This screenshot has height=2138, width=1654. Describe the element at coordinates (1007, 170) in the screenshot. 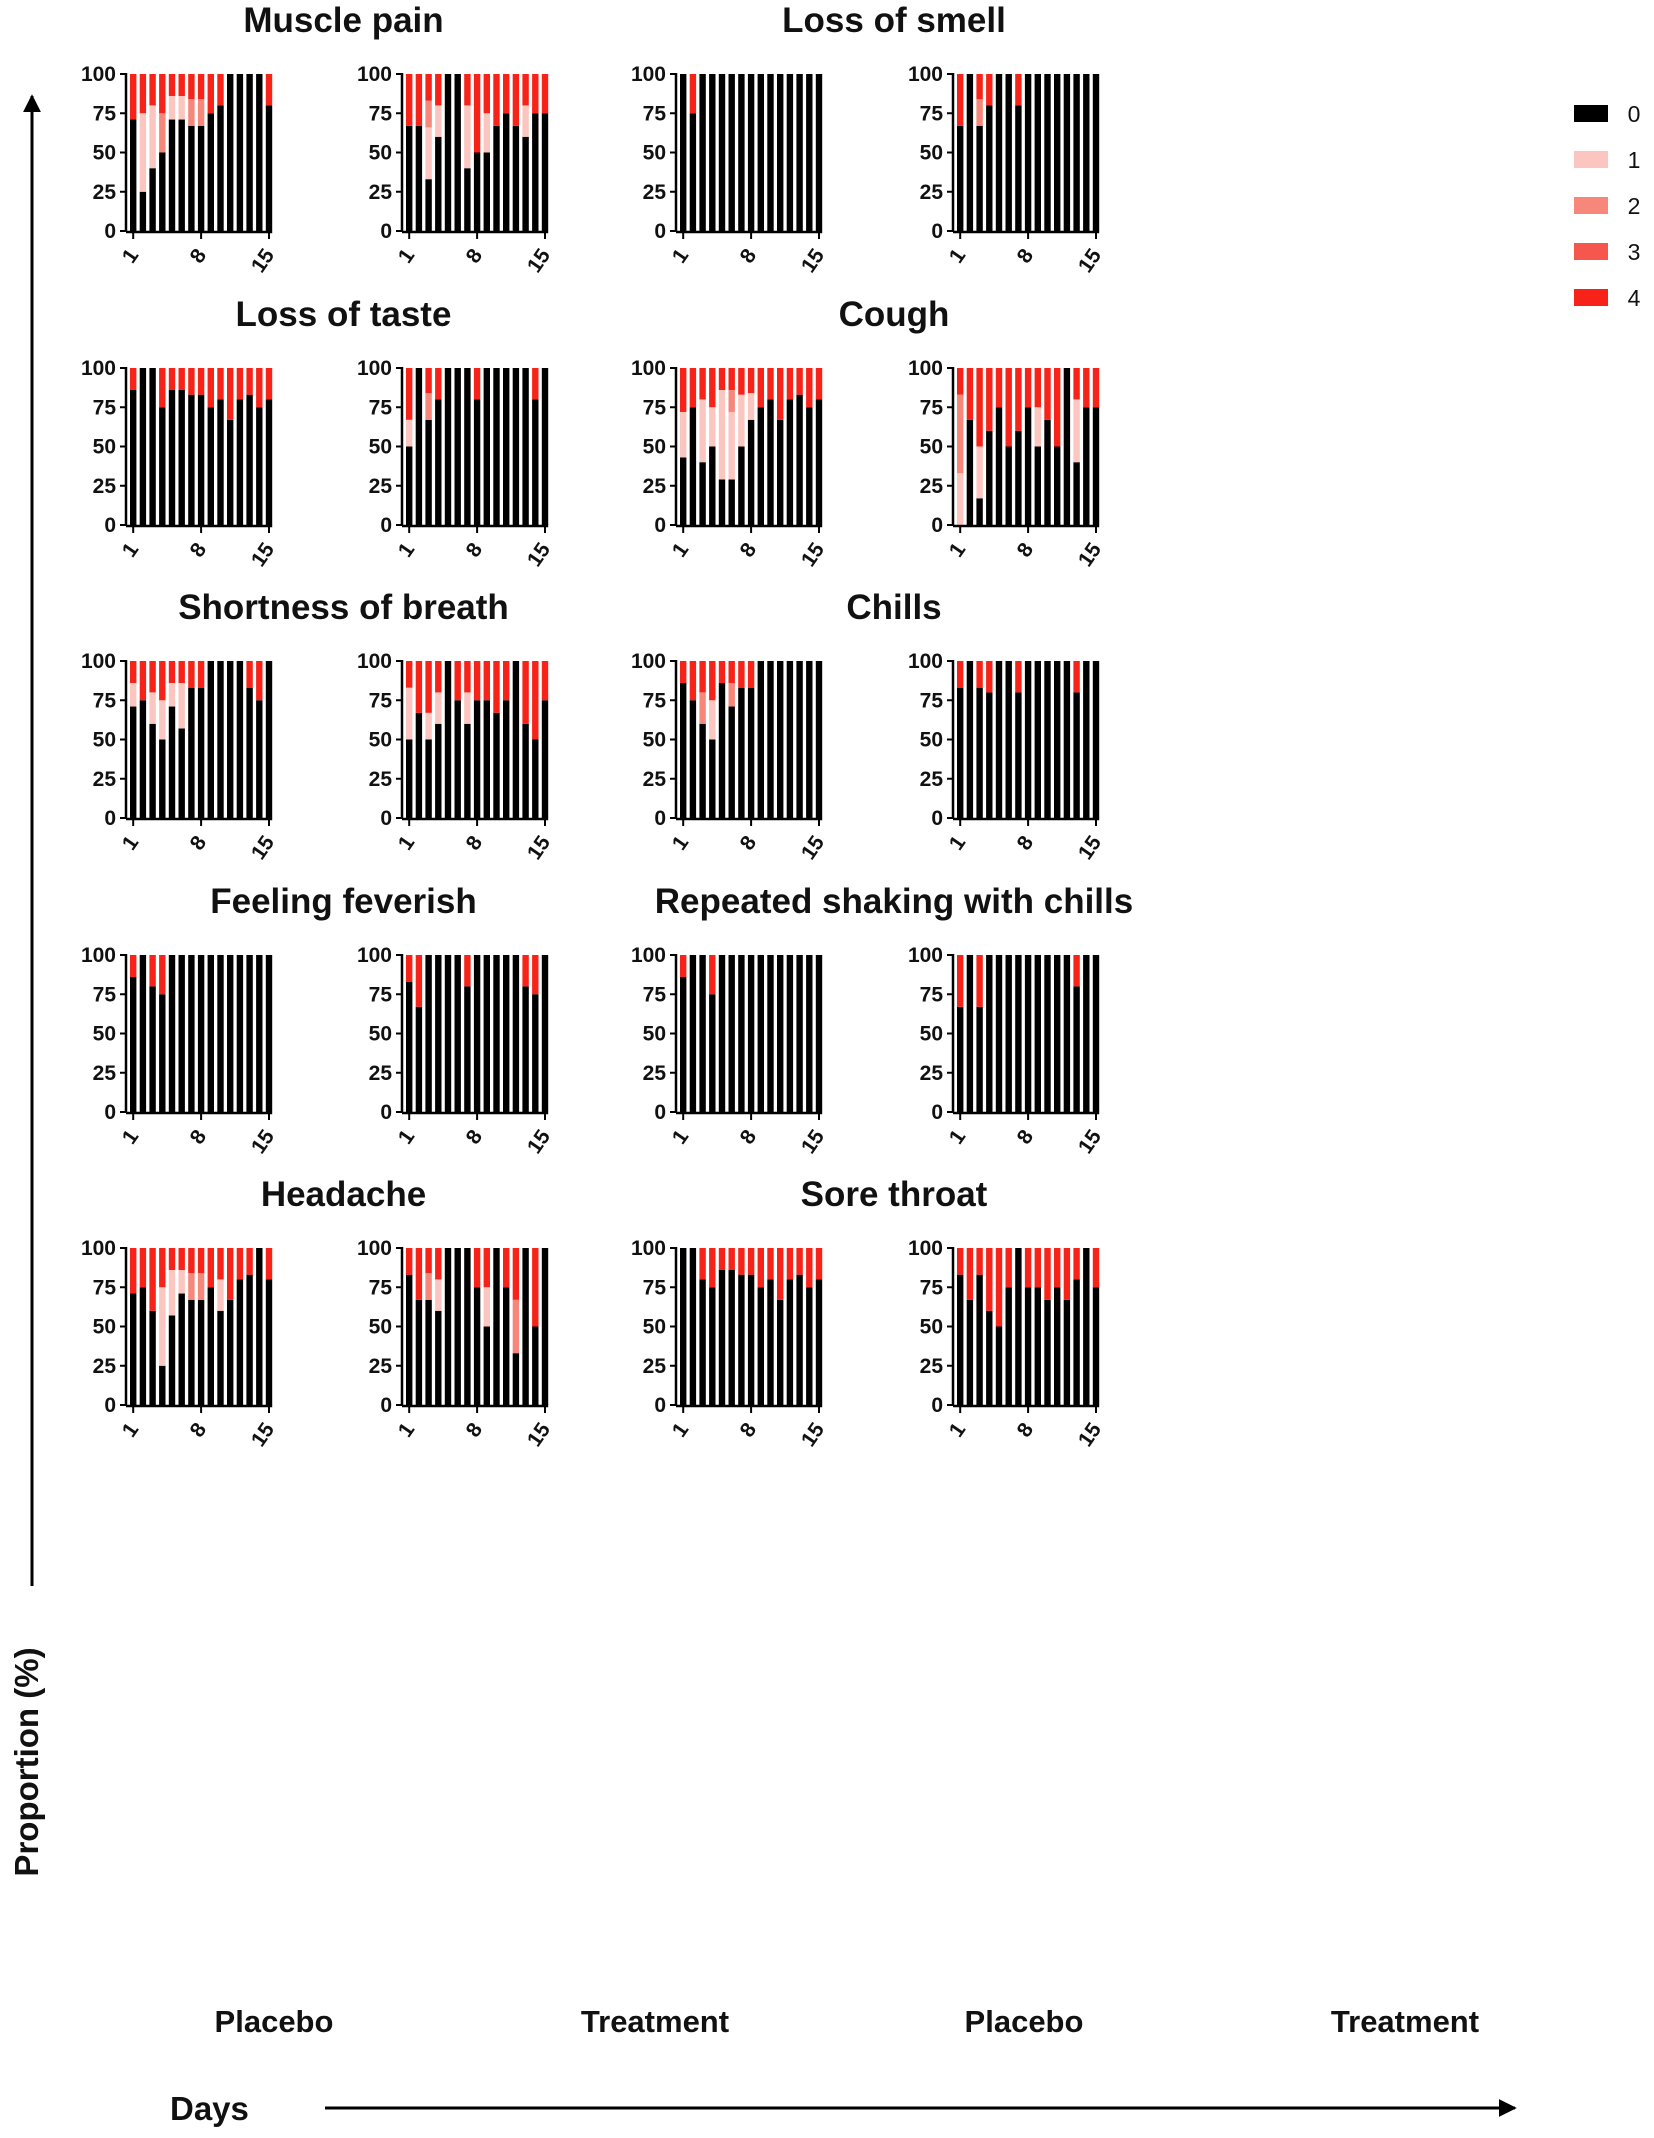

I see `loss-of-smell-treatment-chart: 0 25 50 75 100 1 8 15` at that location.